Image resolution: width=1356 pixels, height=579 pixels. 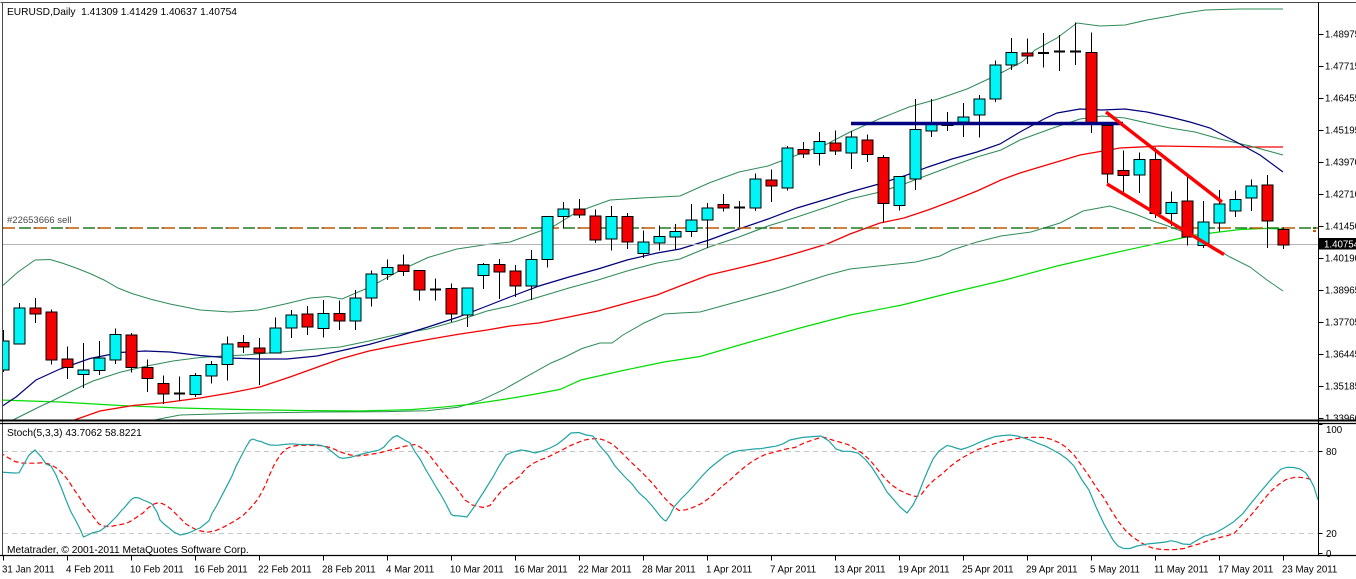 What do you see at coordinates (349, 570) in the screenshot?
I see `svg-text: 28 Feb 2011` at bounding box center [349, 570].